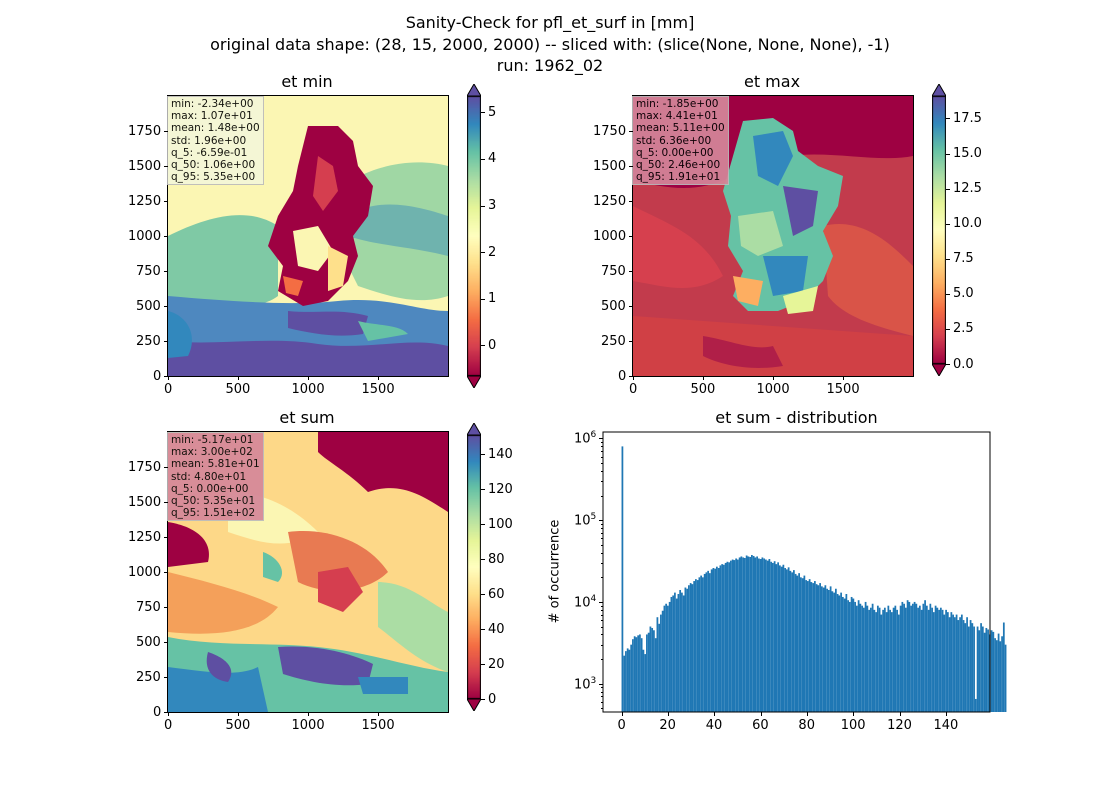 The image size is (1100, 800). I want to click on y-tick-label: 1500, so click(145, 166).